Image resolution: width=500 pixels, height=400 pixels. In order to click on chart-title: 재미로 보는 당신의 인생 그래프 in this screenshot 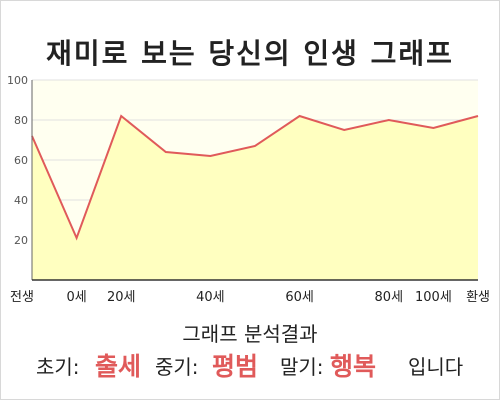, I will do `click(250, 53)`.